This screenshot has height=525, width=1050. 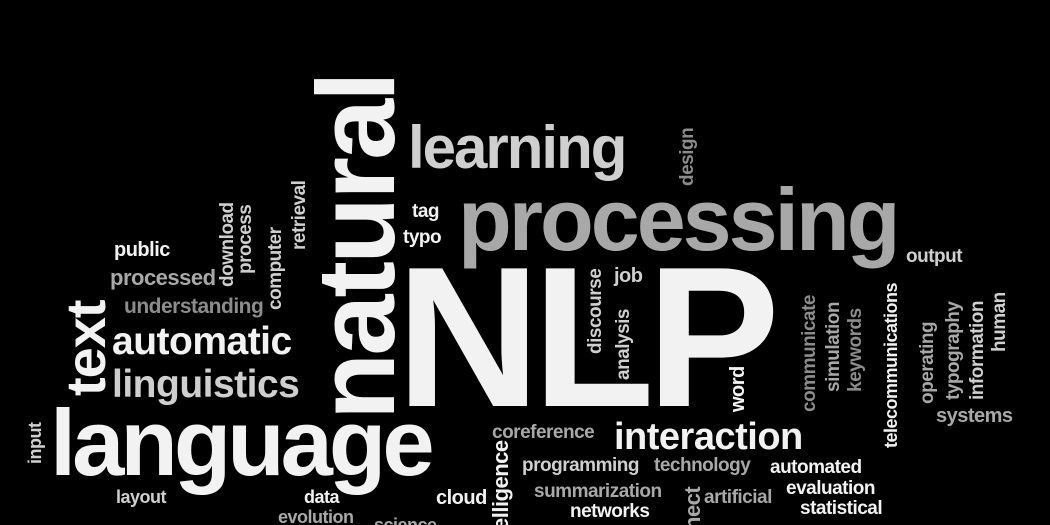 What do you see at coordinates (702, 465) in the screenshot?
I see `word-technology: technology` at bounding box center [702, 465].